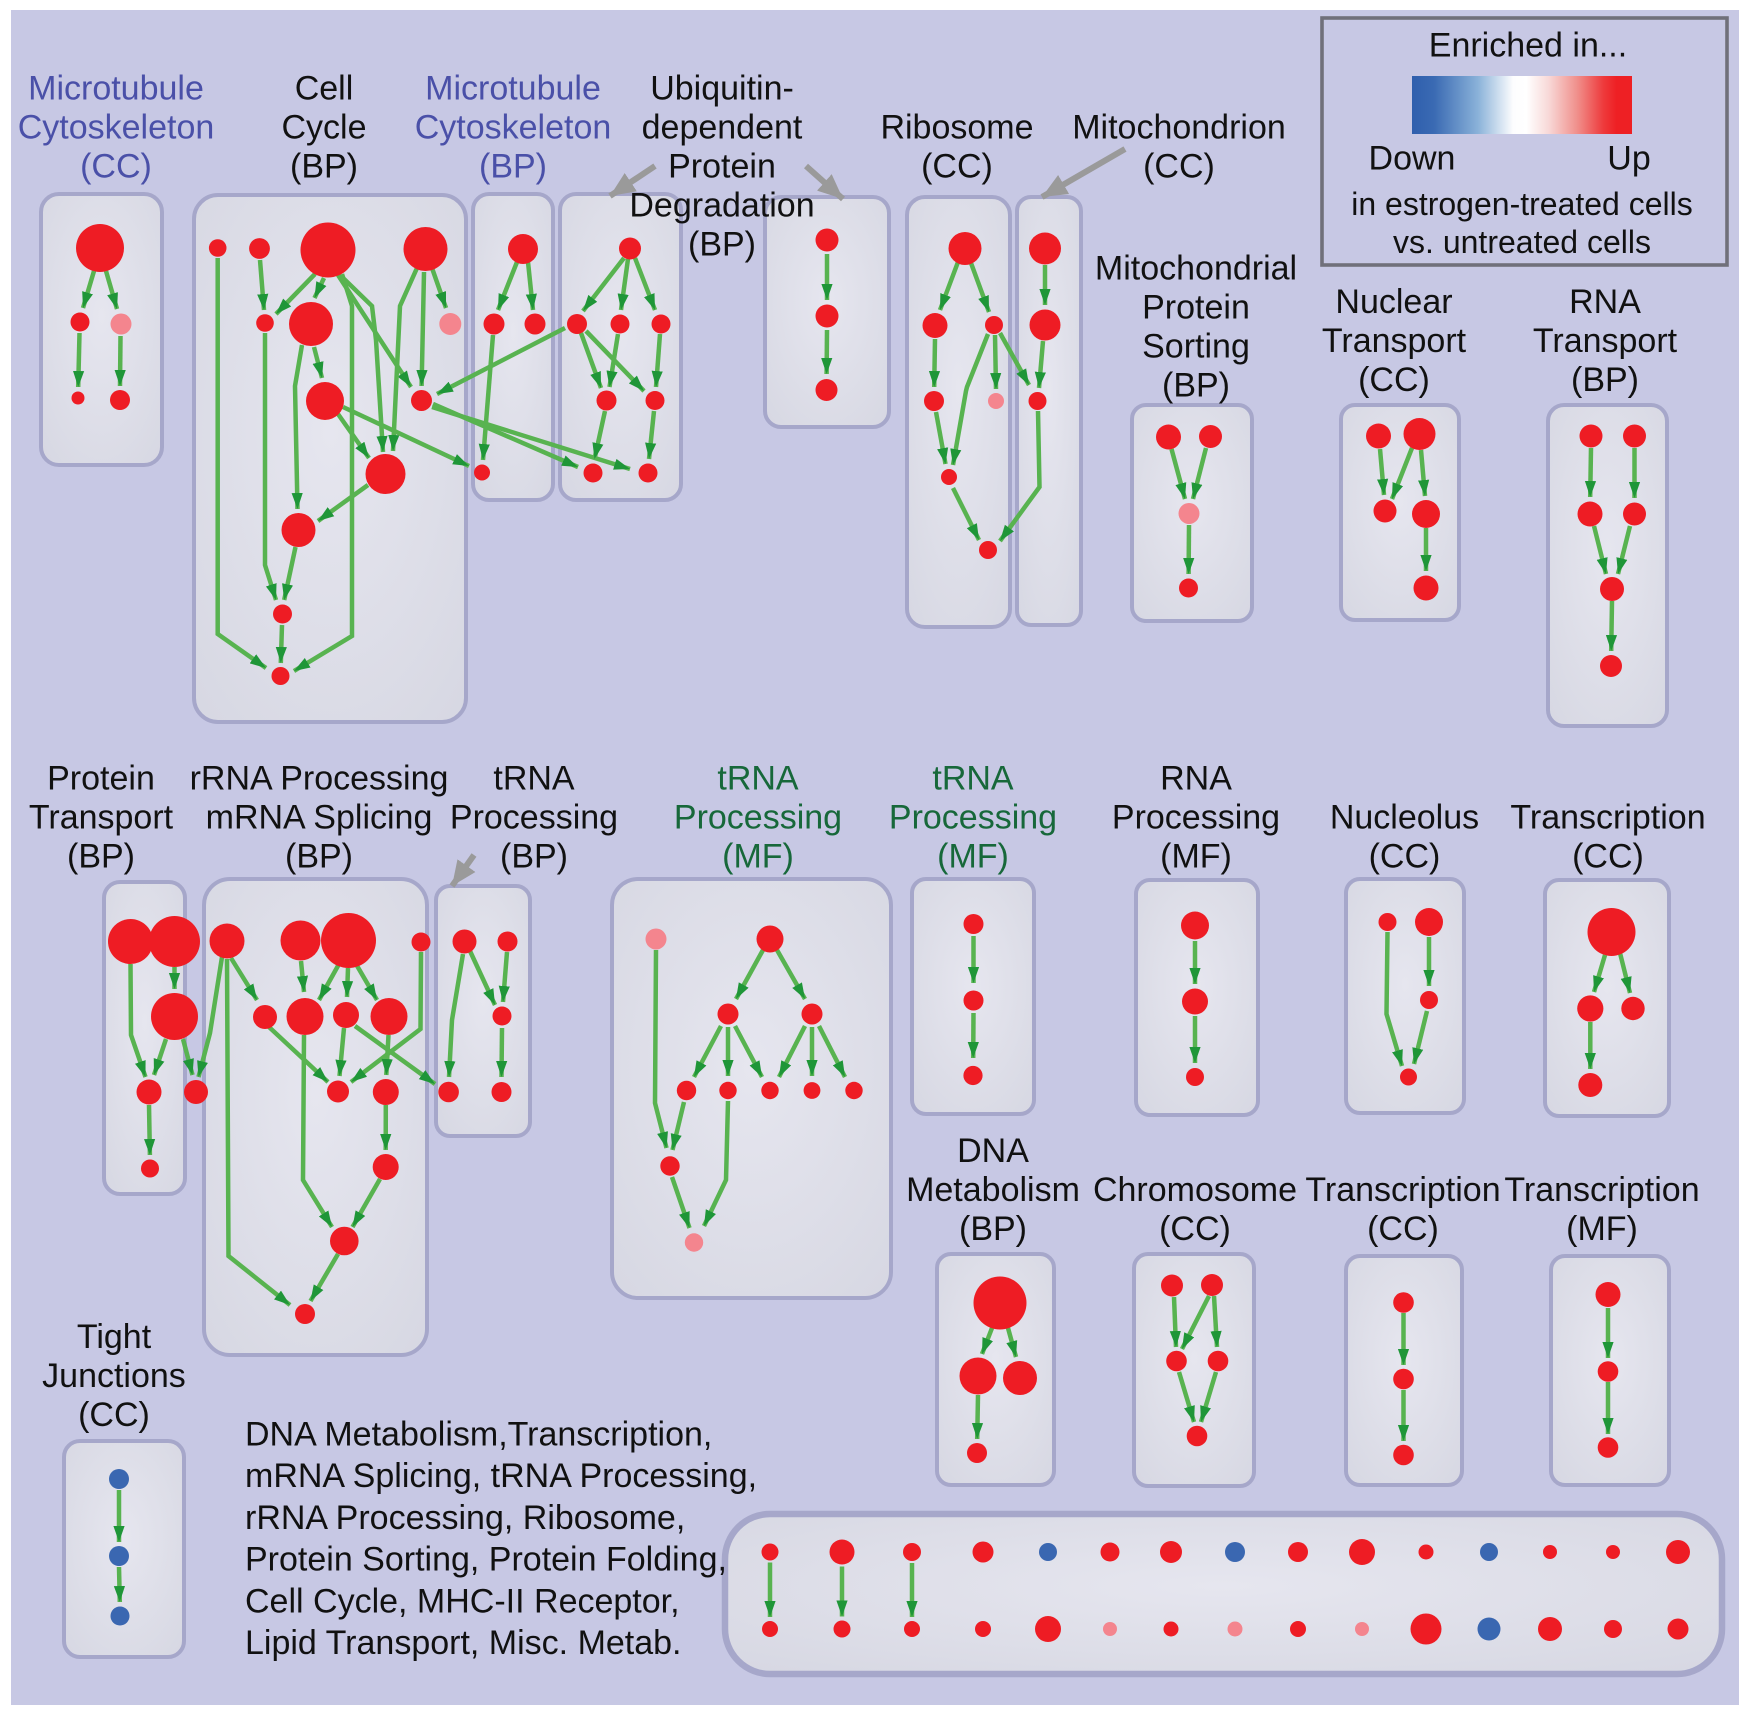  Describe the element at coordinates (1196, 347) in the screenshot. I see `svg-text: Sorting` at that location.